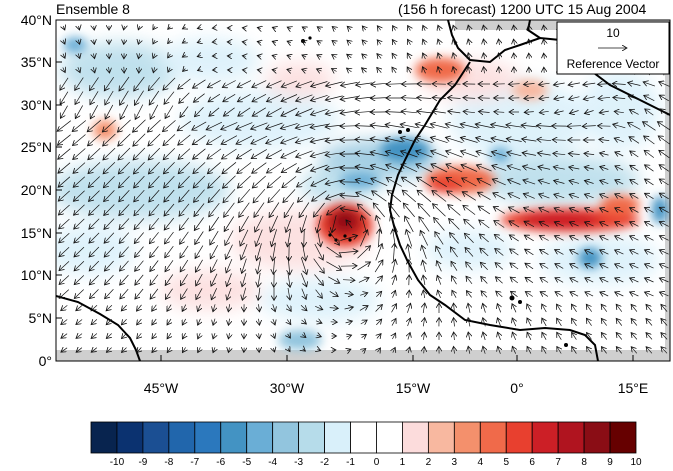 The height and width of the screenshot is (471, 673). What do you see at coordinates (325, 462) in the screenshot?
I see `colorbar-tick-label: -2` at bounding box center [325, 462].